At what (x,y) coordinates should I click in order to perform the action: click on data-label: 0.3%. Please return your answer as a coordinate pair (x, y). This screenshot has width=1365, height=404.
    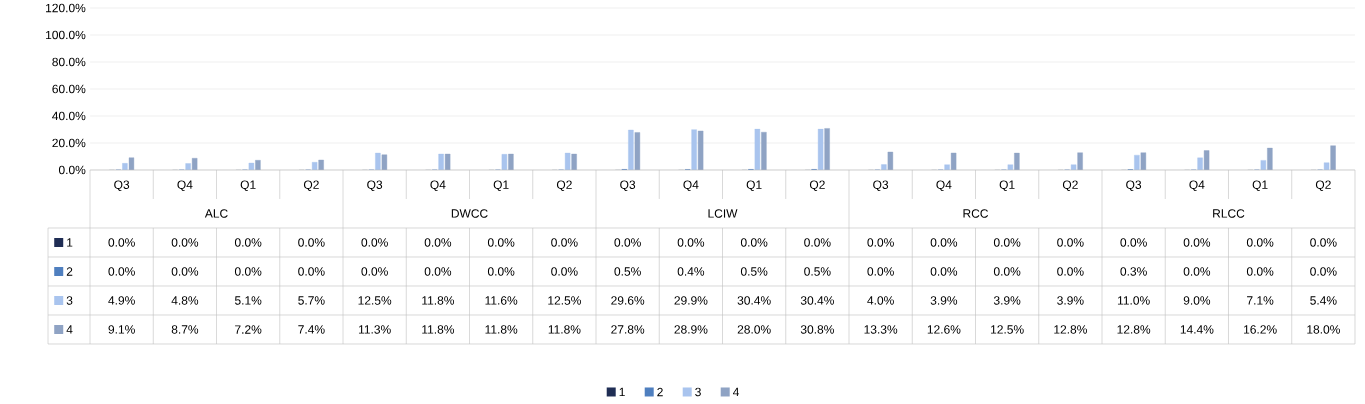
    Looking at the image, I should click on (1133, 271).